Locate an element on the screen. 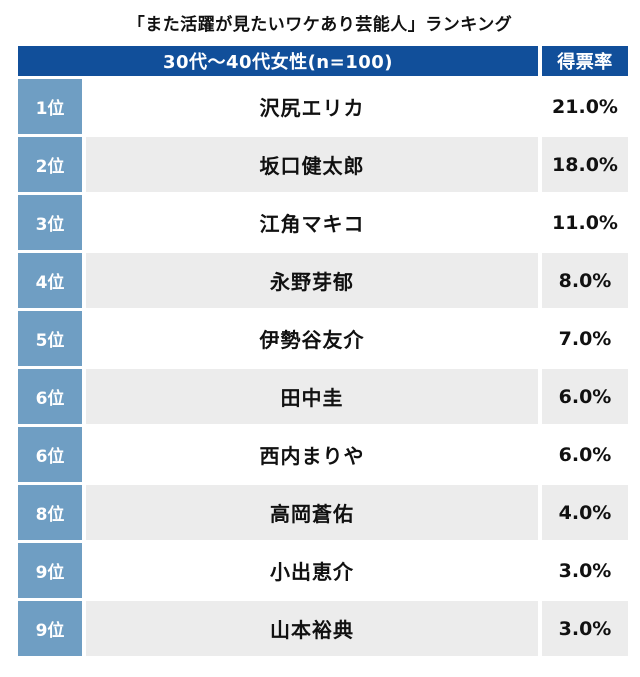 This screenshot has height=677, width=640. table-row: 4位 永野芽郁 8.0% is located at coordinates (323, 280).